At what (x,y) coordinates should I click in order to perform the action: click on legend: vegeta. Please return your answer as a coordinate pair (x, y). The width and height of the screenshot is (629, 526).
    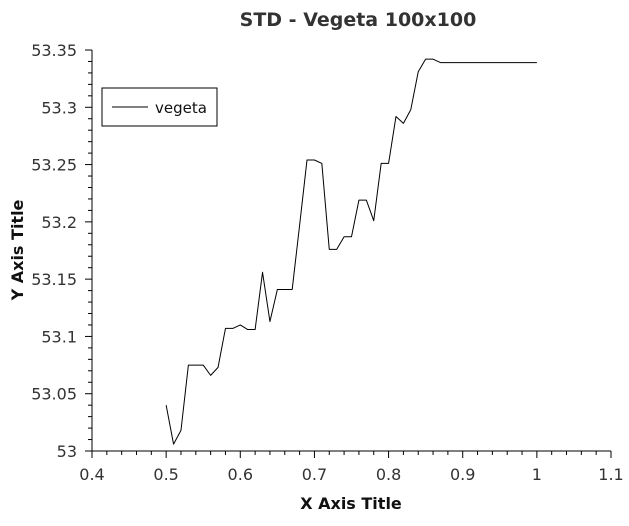
    Looking at the image, I should click on (159, 107).